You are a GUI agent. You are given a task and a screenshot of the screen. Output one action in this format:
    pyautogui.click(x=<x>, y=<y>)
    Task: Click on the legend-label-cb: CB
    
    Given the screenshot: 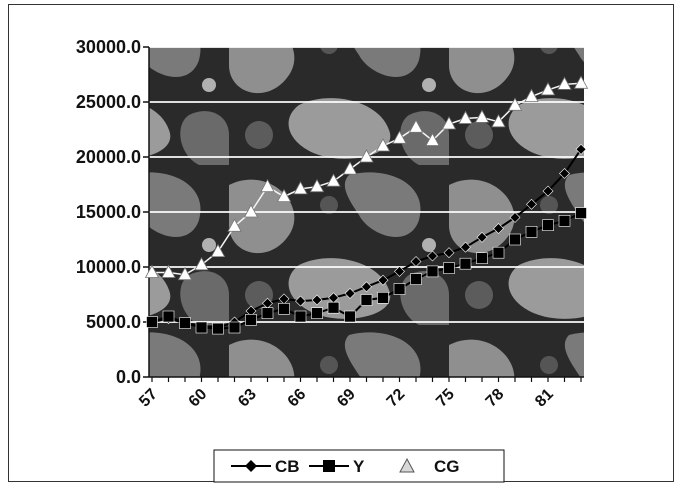 What is the action you would take?
    pyautogui.click(x=287, y=466)
    